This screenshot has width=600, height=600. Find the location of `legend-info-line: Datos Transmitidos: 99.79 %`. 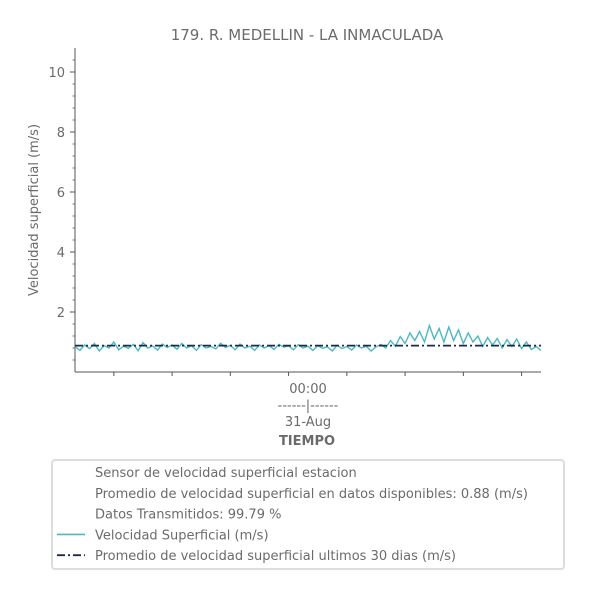

legend-info-line: Datos Transmitidos: 99.79 % is located at coordinates (188, 515).